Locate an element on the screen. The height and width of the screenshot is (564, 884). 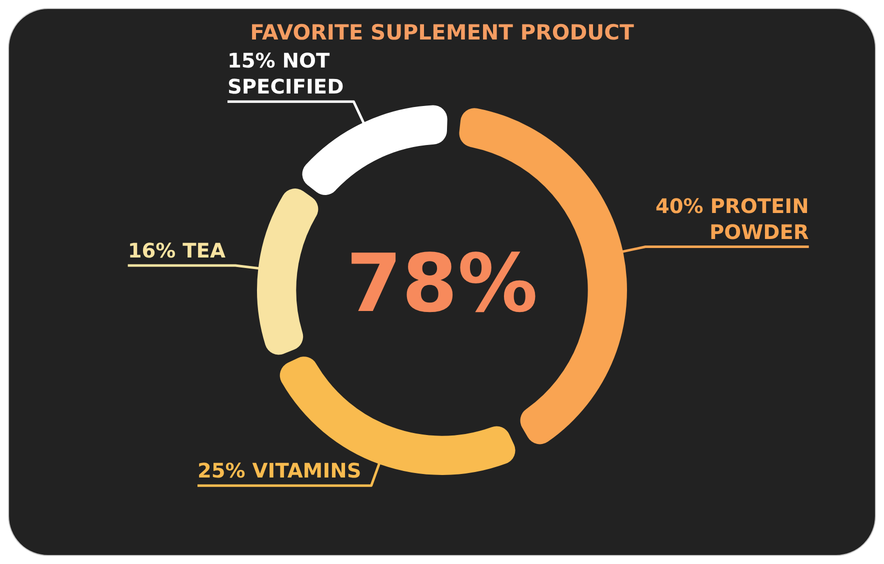
text: 78% is located at coordinates (442, 283).